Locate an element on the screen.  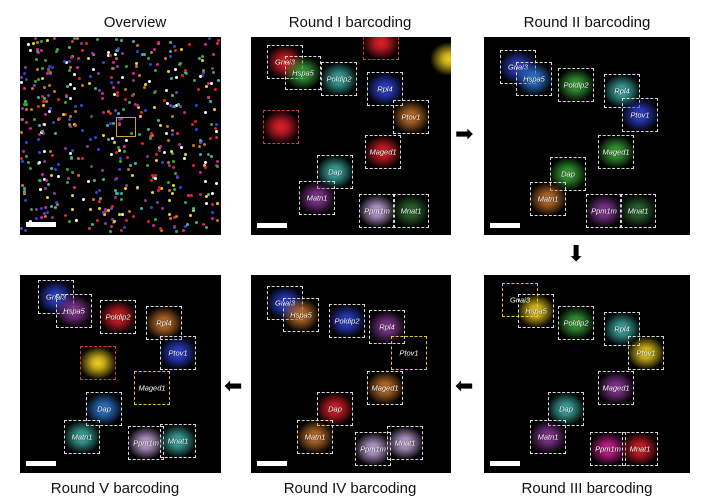
maged1-spot is located at coordinates (616, 152).